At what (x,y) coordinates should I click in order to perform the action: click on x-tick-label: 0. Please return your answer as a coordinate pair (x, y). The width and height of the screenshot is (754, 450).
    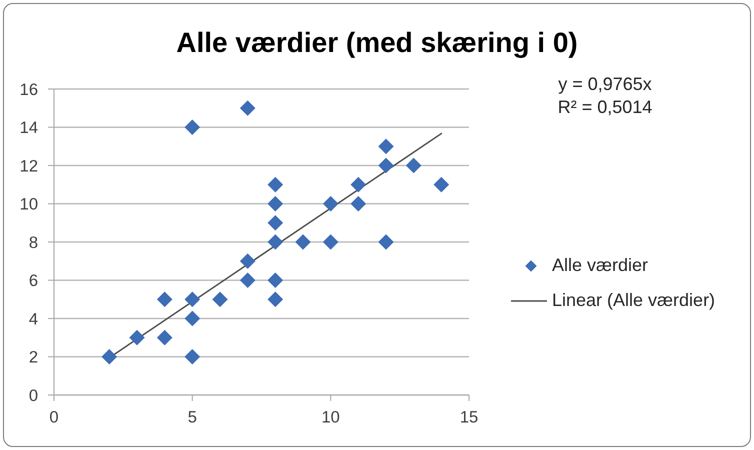
    Looking at the image, I should click on (54, 417).